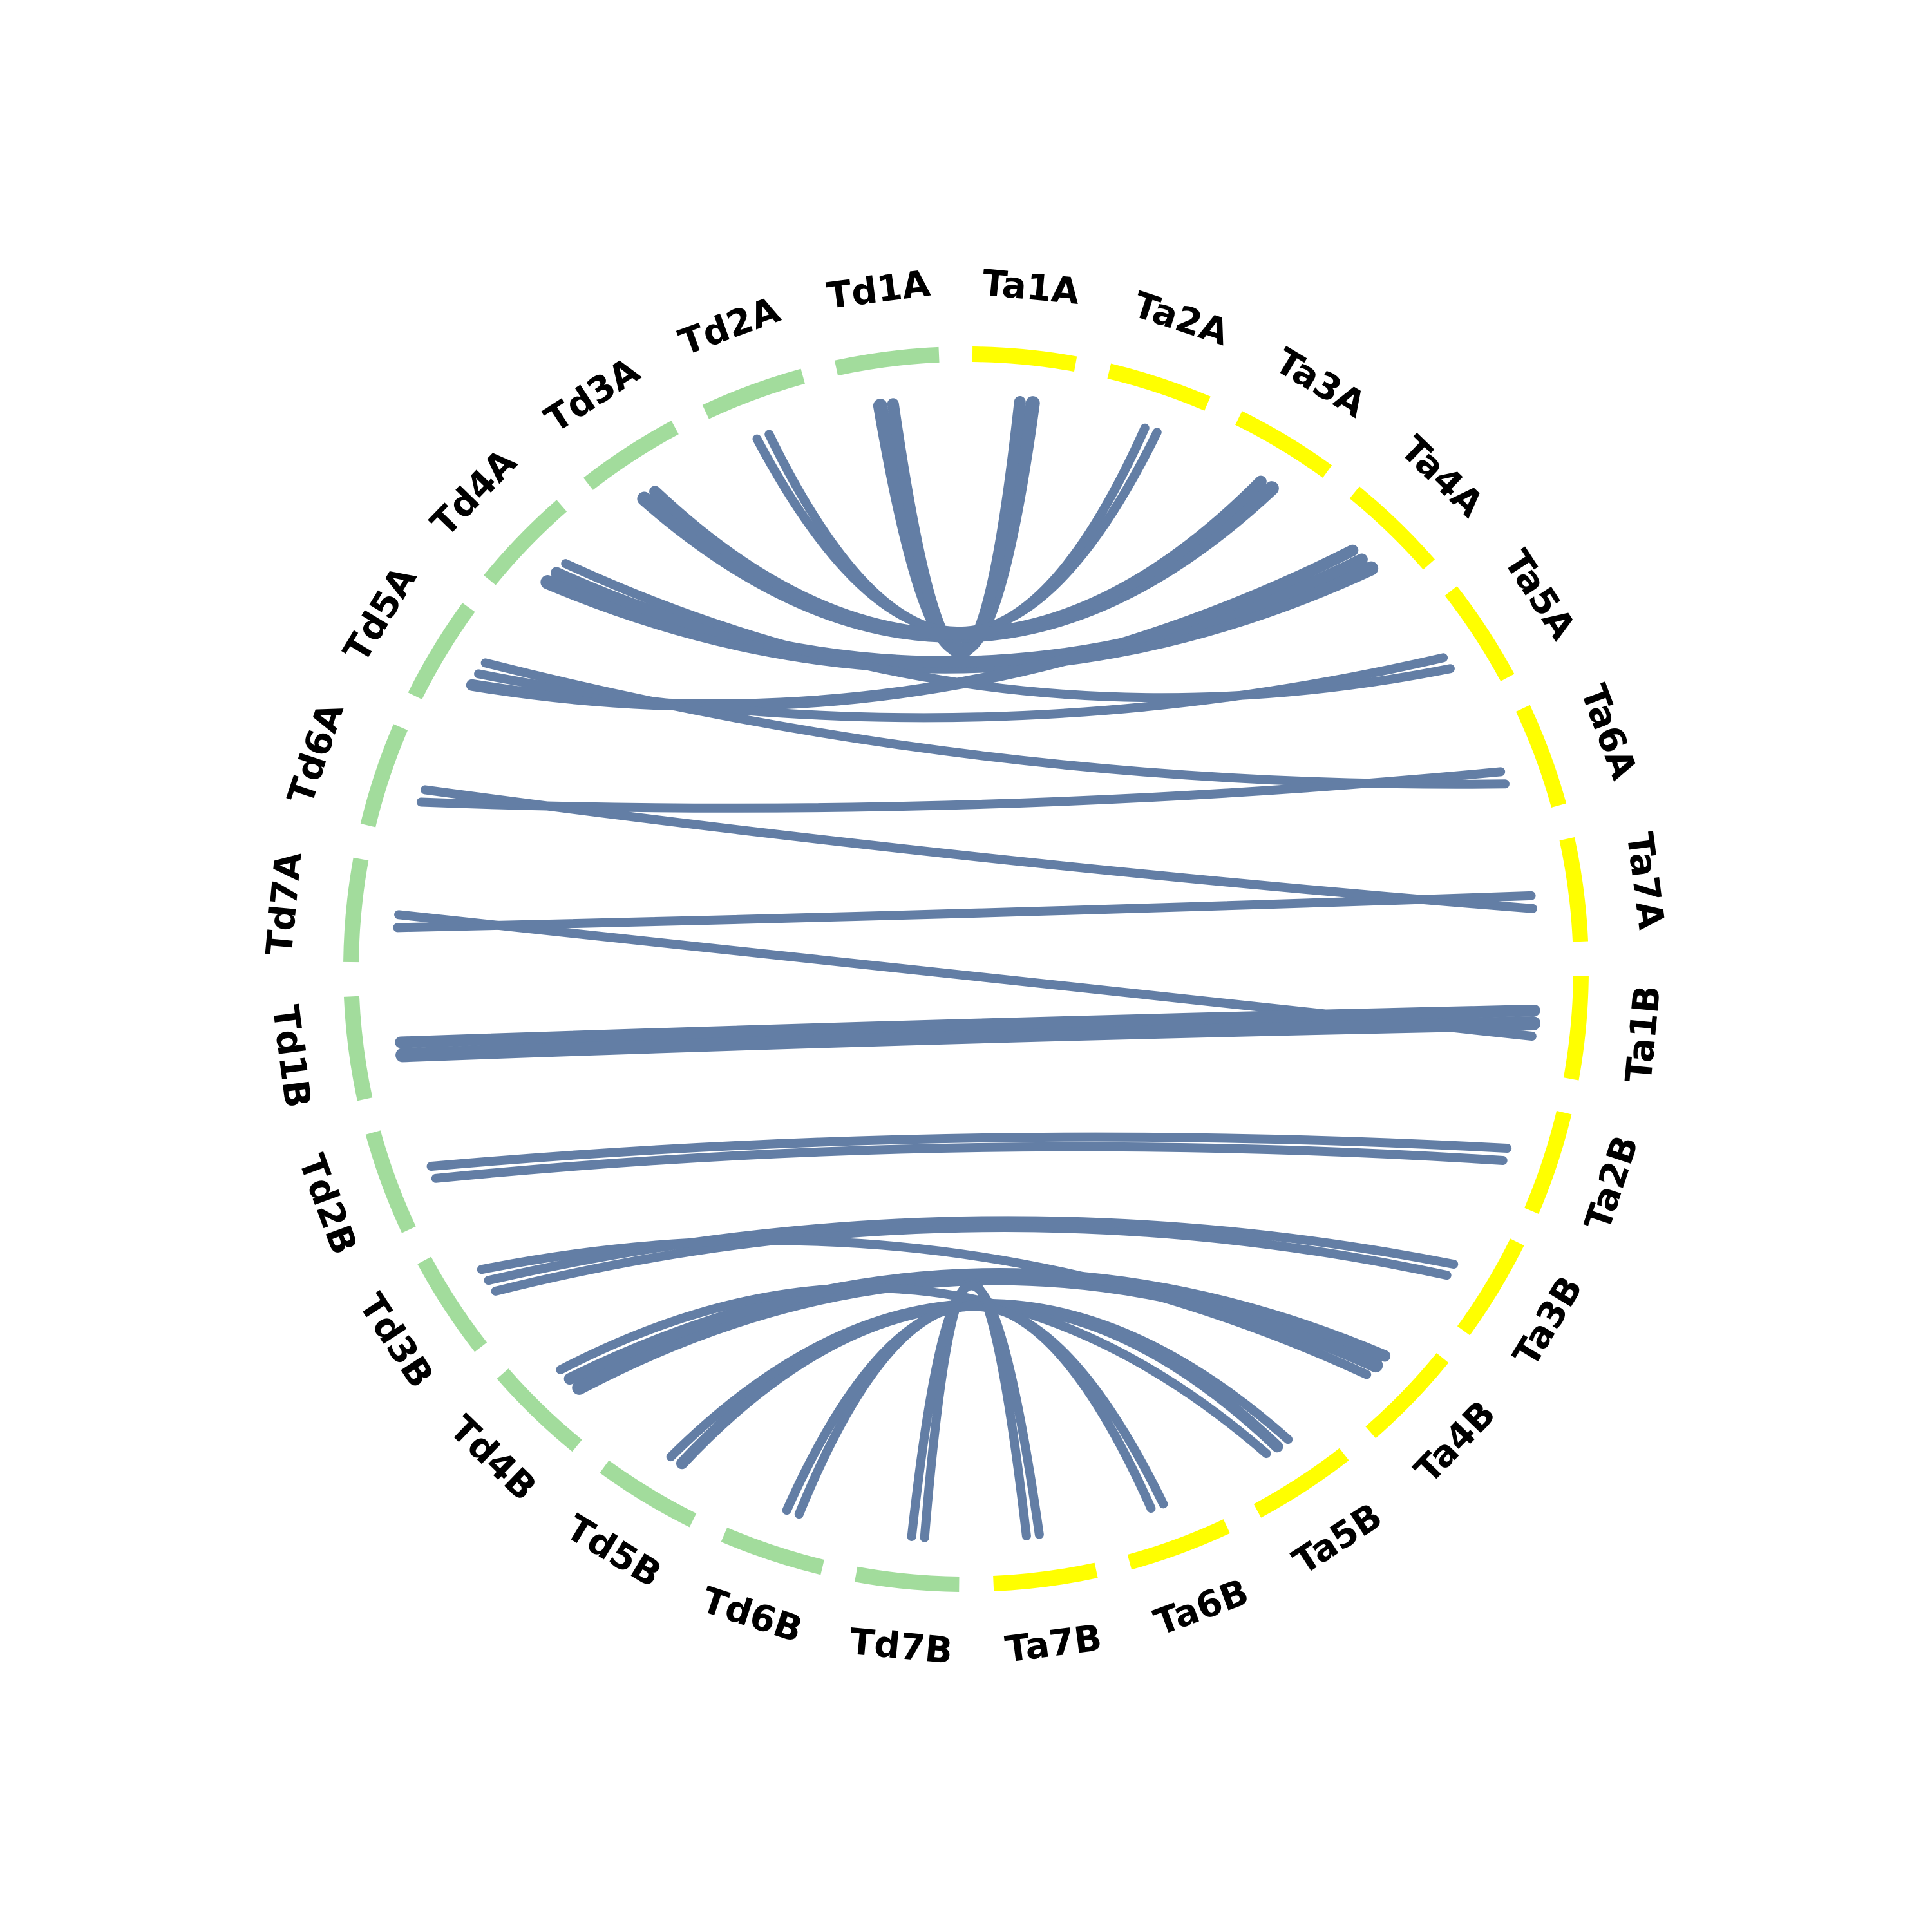 Image resolution: width=1932 pixels, height=1932 pixels. I want to click on link-td6a-ta7a, so click(979, 849).